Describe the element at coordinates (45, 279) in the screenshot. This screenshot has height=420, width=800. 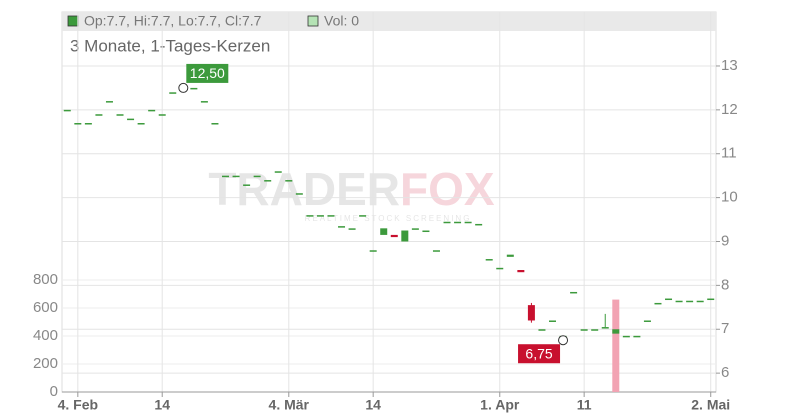
I see `y2-tick-label: 800` at that location.